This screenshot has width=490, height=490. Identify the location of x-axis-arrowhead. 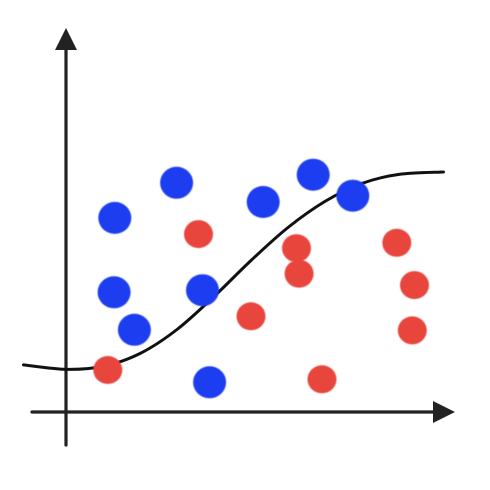
(444, 412).